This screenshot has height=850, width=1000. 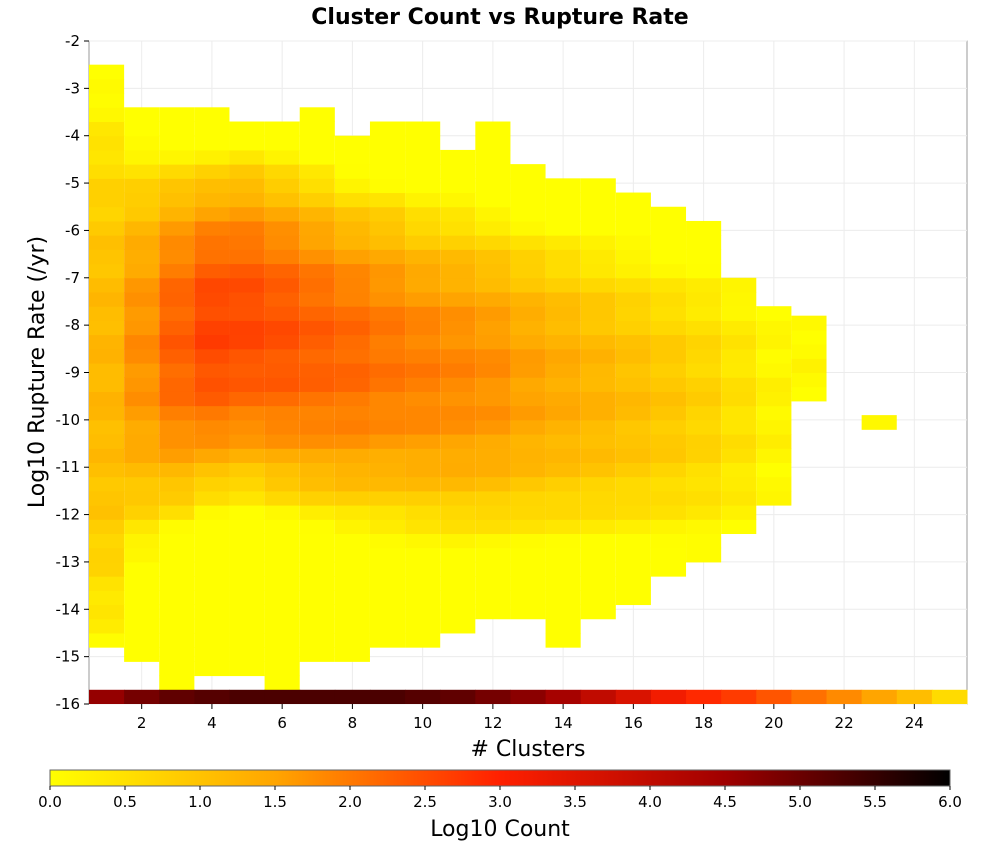 I want to click on y-tick-label: -5, so click(x=72, y=183).